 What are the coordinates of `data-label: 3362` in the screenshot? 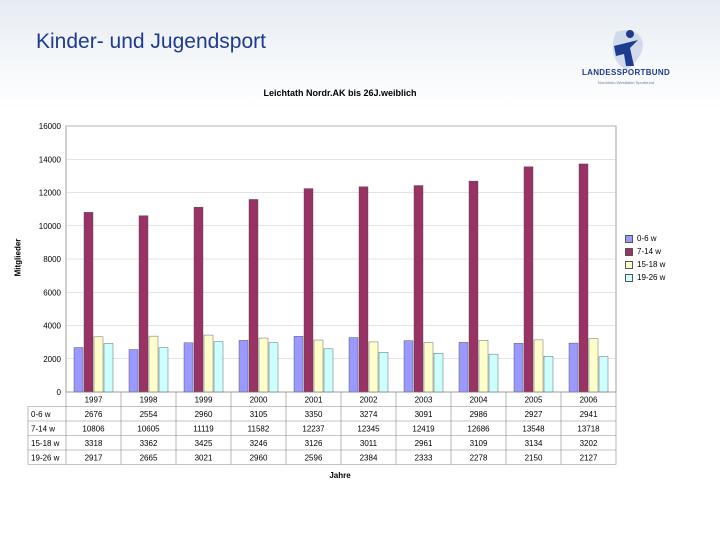 It's located at (149, 443).